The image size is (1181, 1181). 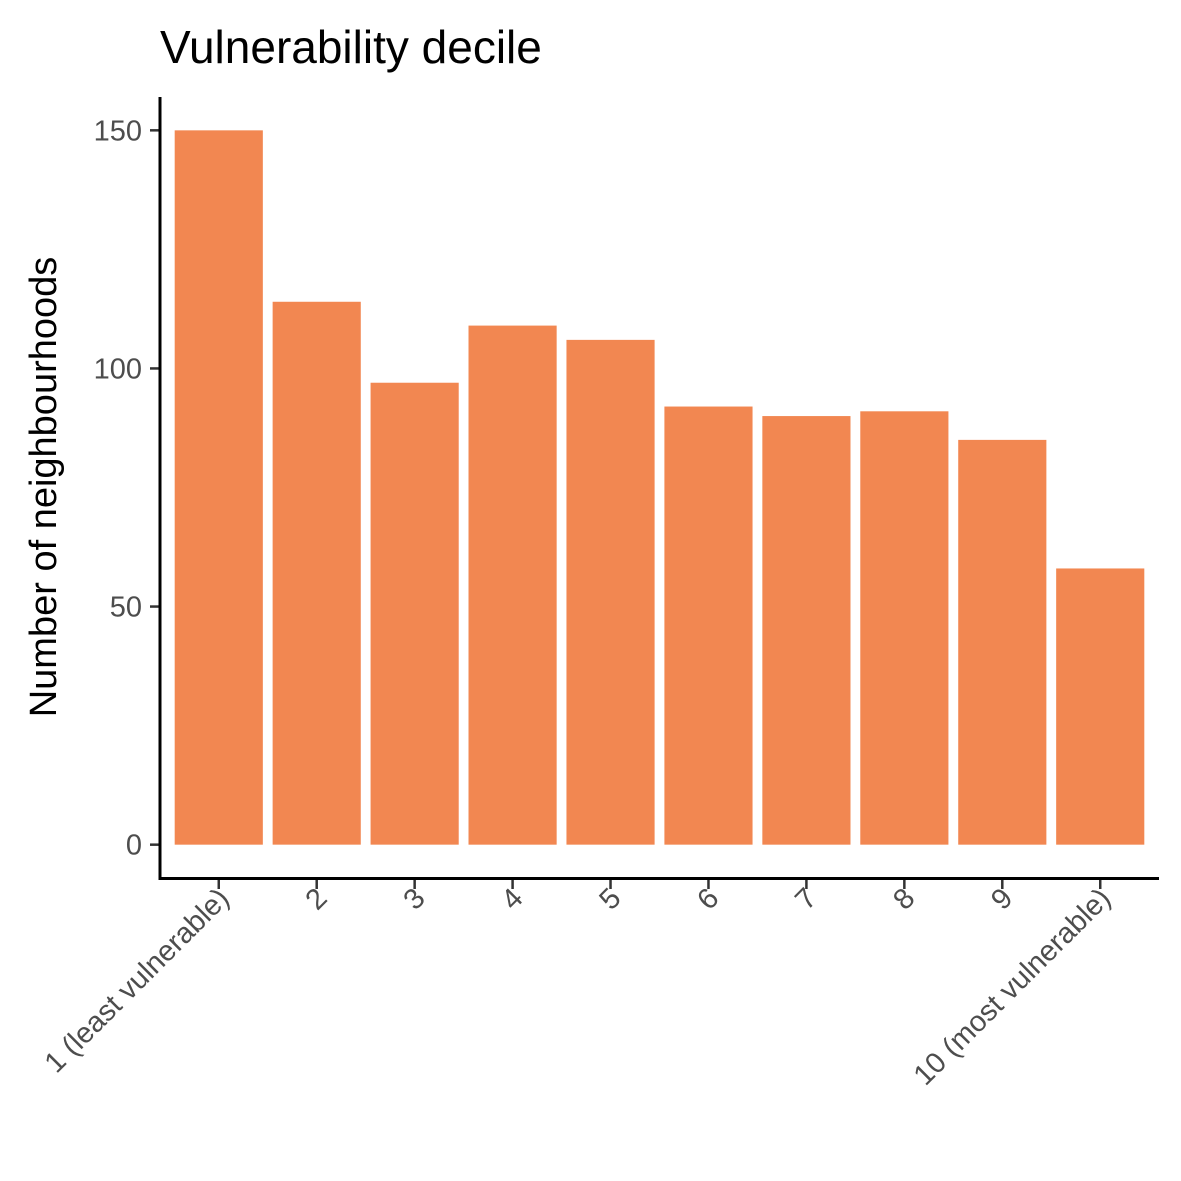 What do you see at coordinates (127, 488) in the screenshot?
I see `y-axis-ticks: 0 50 100 150` at bounding box center [127, 488].